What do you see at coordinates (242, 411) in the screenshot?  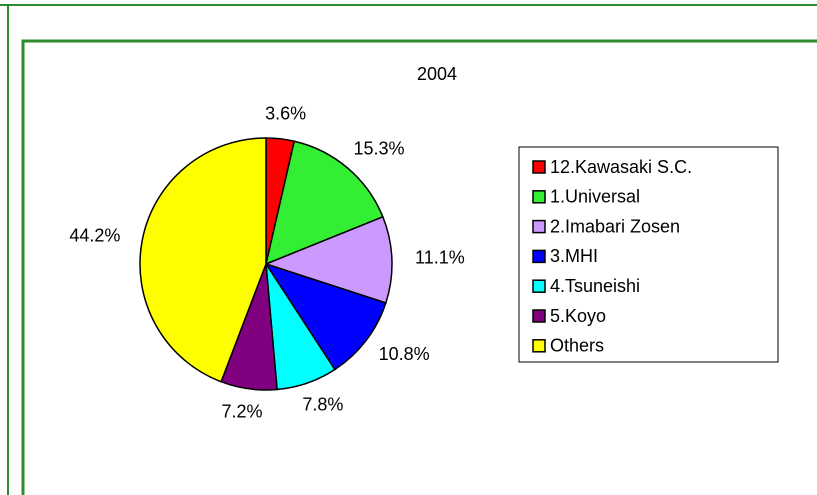 I see `data-label: 7.2%` at bounding box center [242, 411].